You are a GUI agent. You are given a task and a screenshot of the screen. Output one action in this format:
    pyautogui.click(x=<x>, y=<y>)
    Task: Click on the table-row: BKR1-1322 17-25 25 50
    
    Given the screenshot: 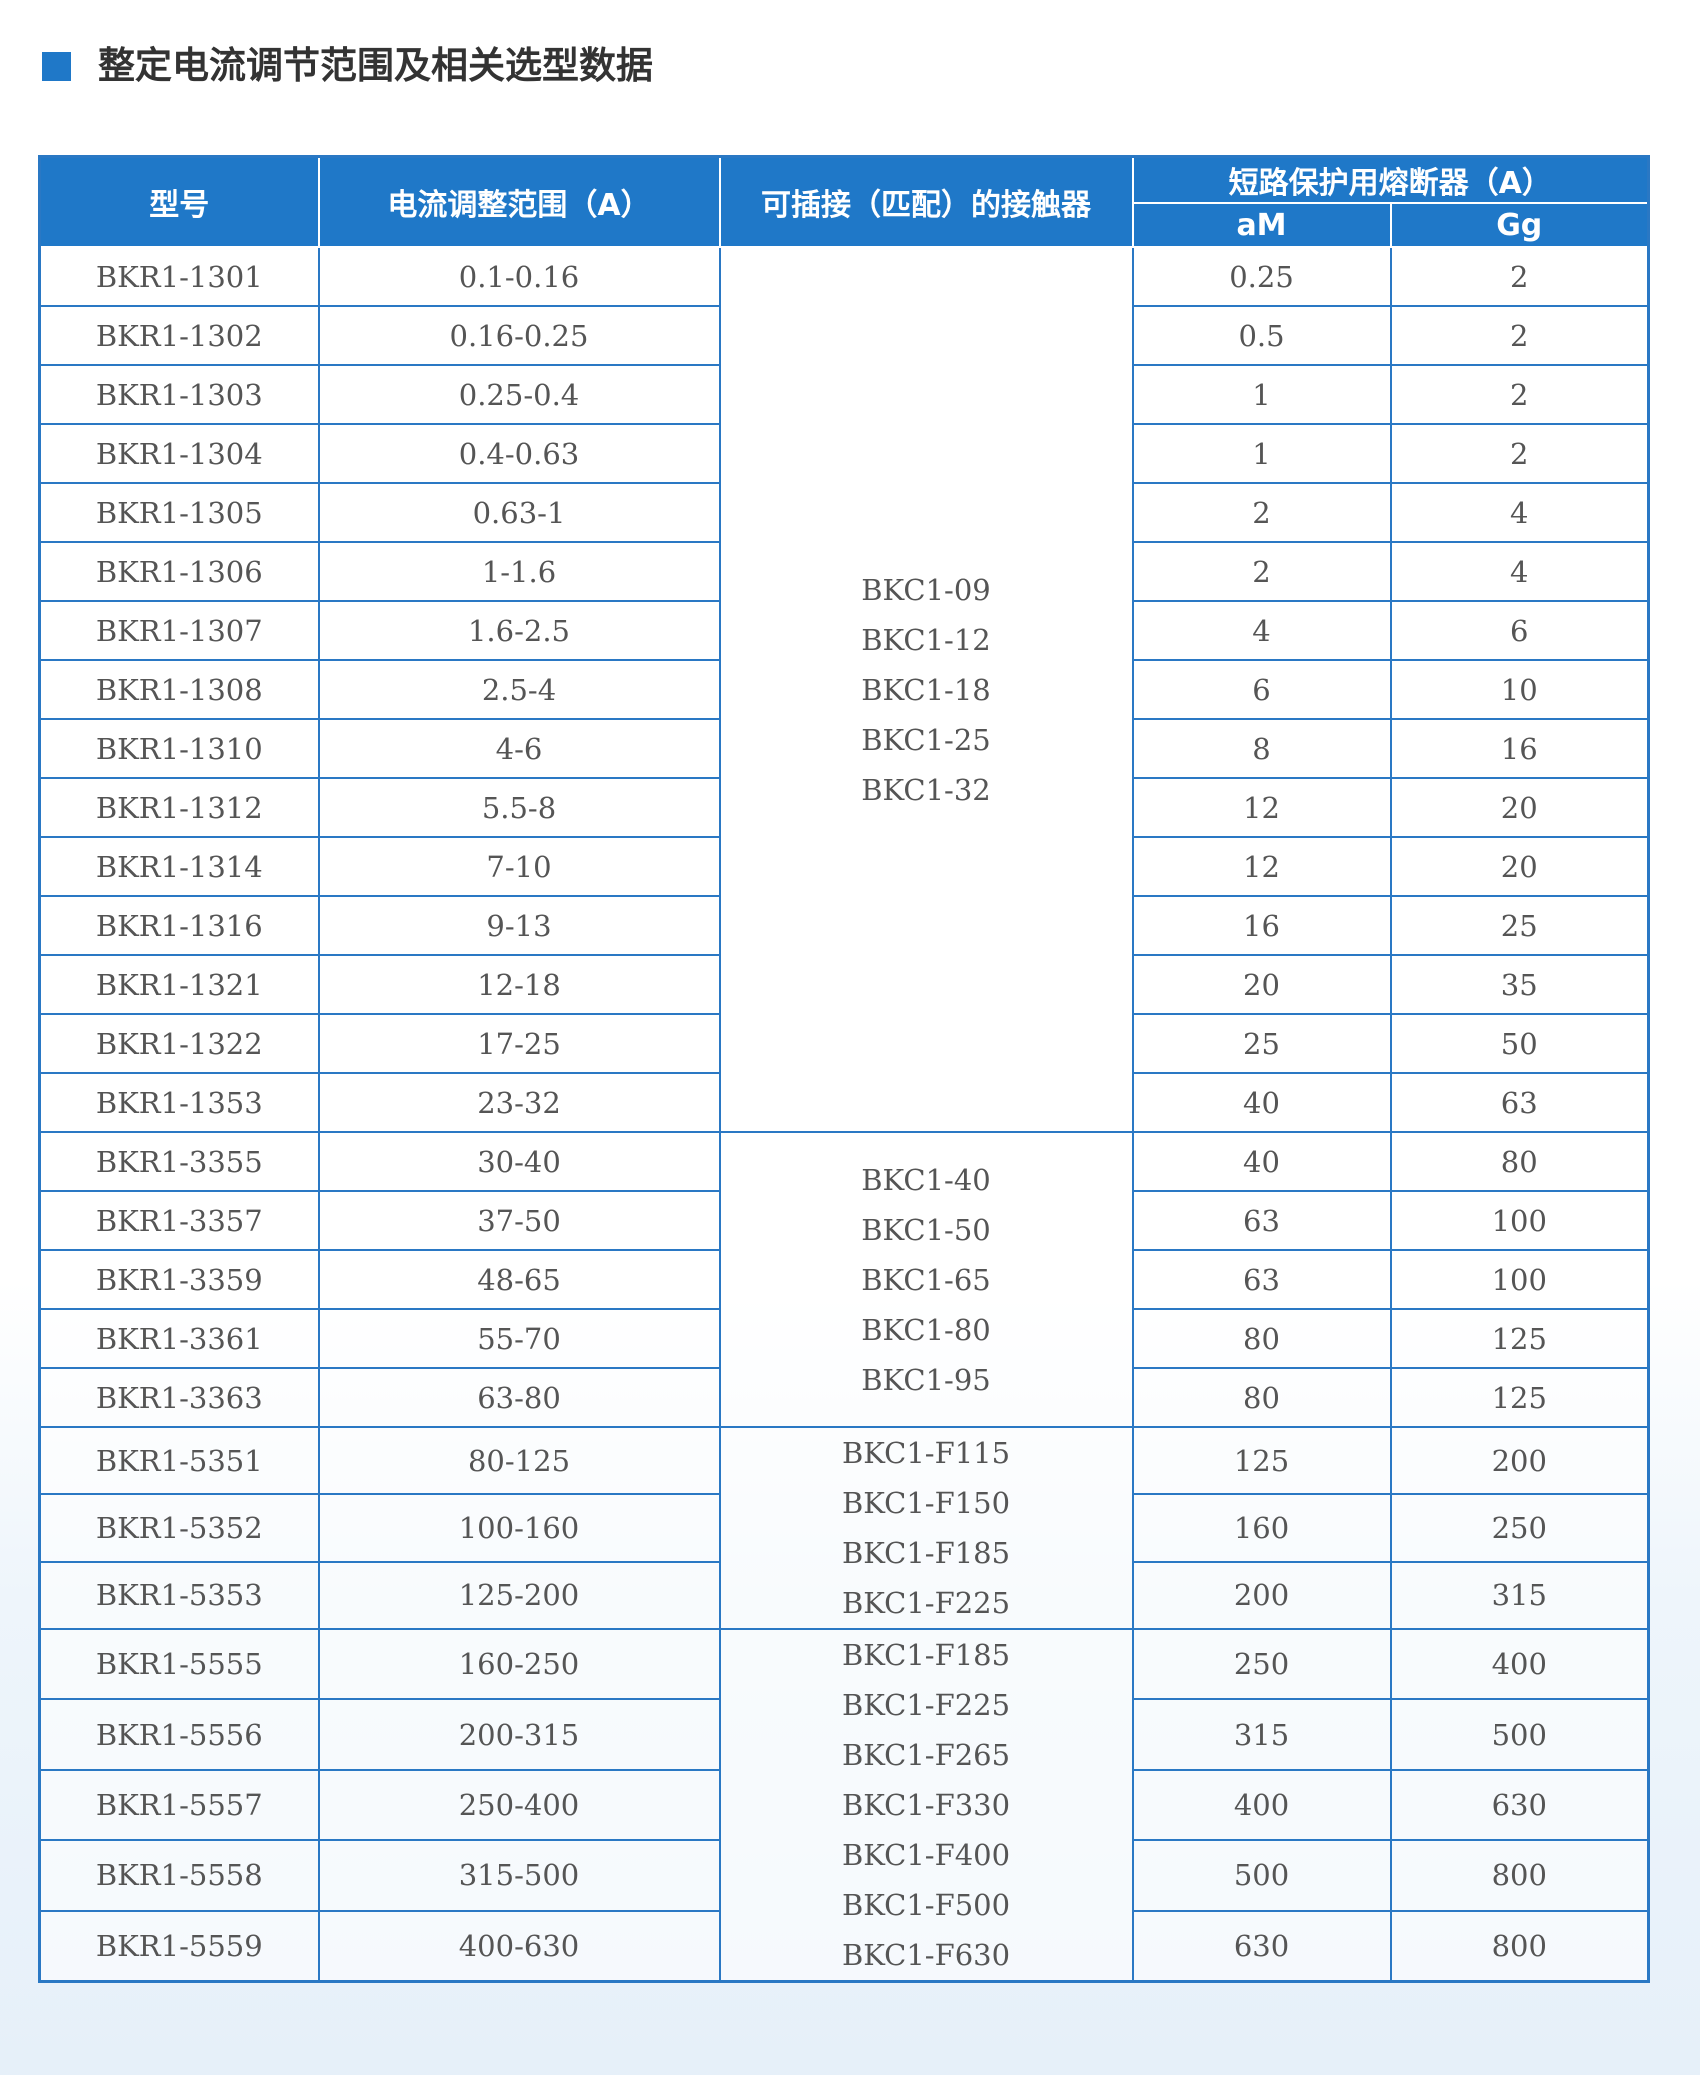 What is the action you would take?
    pyautogui.click(x=844, y=1043)
    